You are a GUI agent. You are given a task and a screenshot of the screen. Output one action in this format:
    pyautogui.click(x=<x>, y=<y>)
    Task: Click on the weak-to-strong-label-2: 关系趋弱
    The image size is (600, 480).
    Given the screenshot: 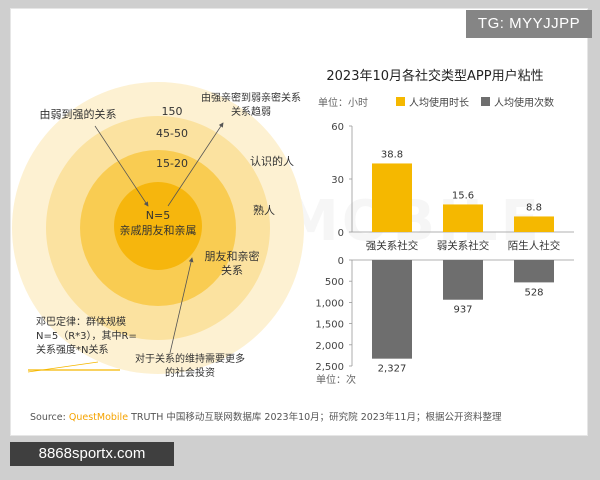 What is the action you would take?
    pyautogui.click(x=251, y=111)
    